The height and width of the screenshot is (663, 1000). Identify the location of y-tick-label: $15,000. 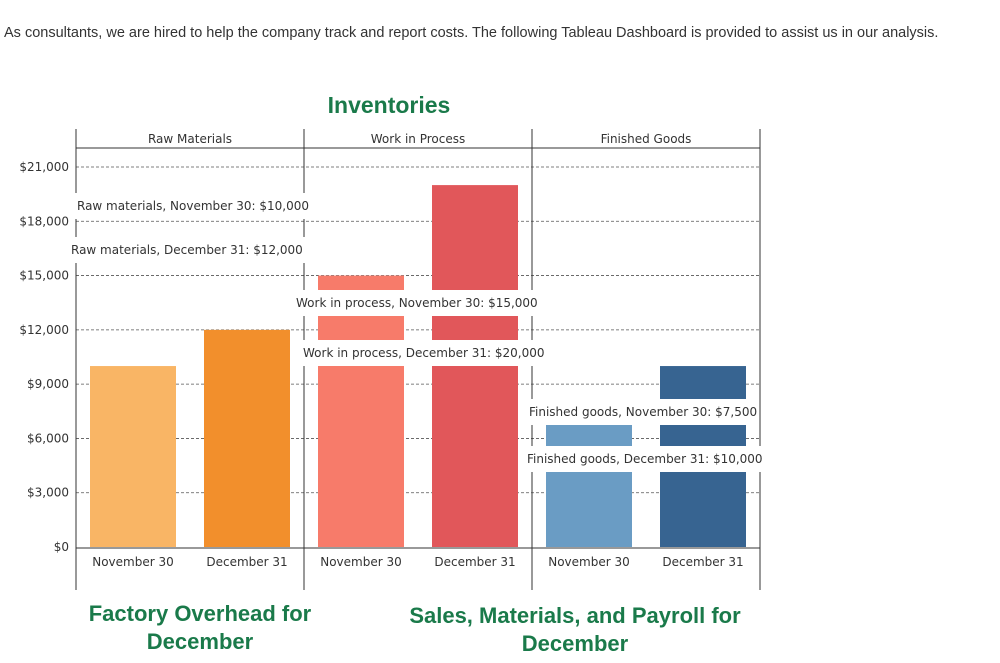
(44, 276).